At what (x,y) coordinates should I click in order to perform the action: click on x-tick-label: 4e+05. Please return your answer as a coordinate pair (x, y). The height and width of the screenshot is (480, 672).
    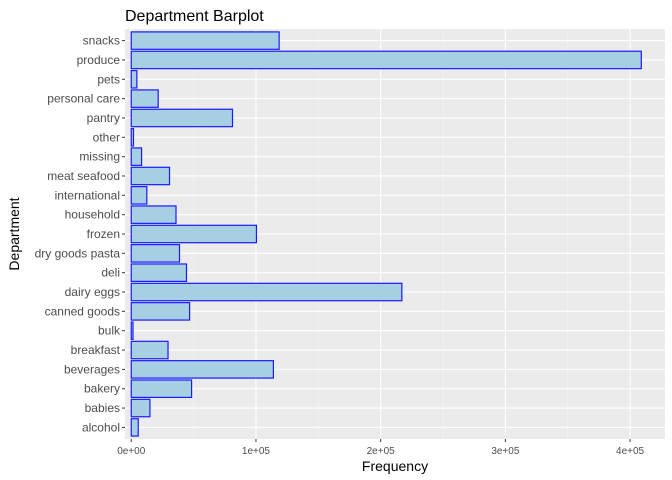
    Looking at the image, I should click on (630, 451).